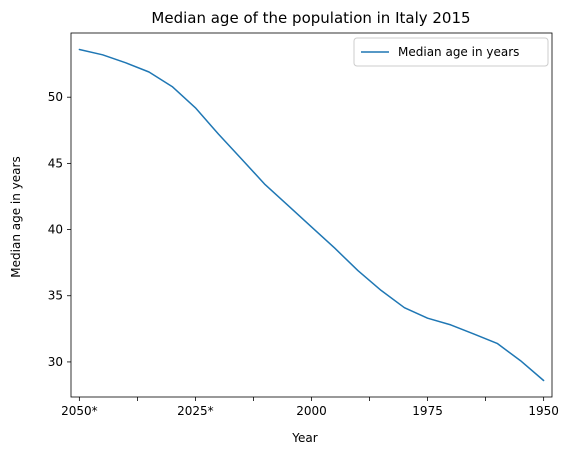 Image resolution: width=562 pixels, height=455 pixels. I want to click on y-tick-label: 35, so click(55, 296).